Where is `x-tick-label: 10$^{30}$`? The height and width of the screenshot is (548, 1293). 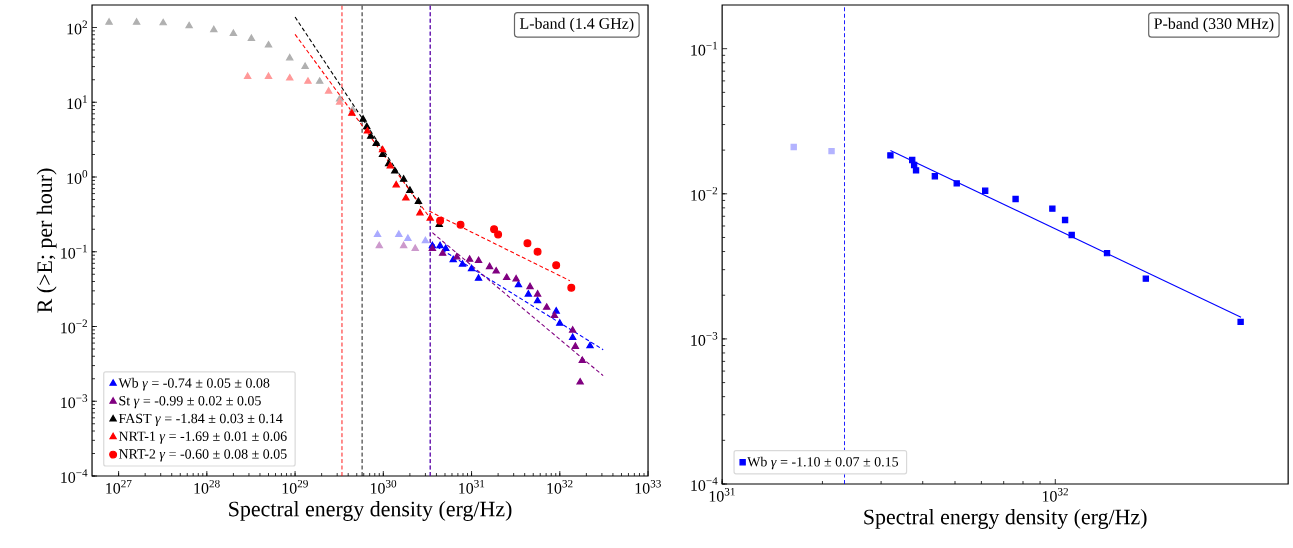 x-tick-label: 10$^{30}$ is located at coordinates (383, 486).